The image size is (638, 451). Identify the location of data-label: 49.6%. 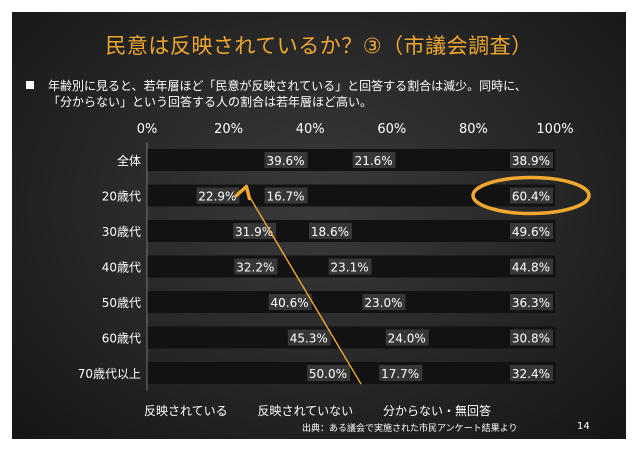
(531, 232).